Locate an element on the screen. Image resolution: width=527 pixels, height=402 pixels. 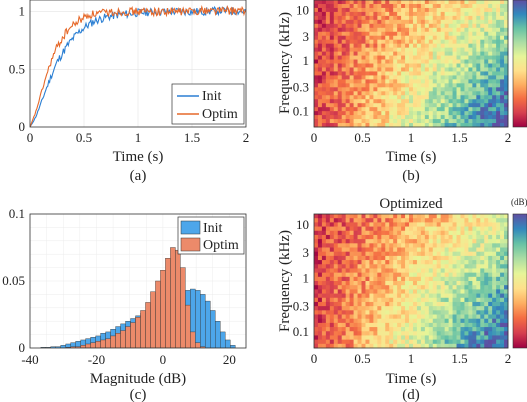
legend-init-label: Init is located at coordinates (213, 228).